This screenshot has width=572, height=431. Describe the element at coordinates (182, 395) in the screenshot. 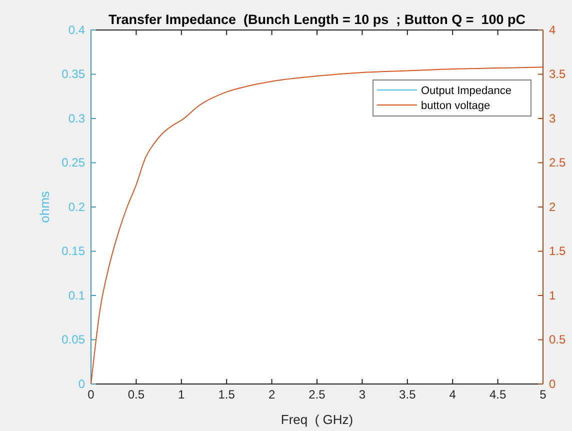

I see `x-tick-label: 1` at that location.